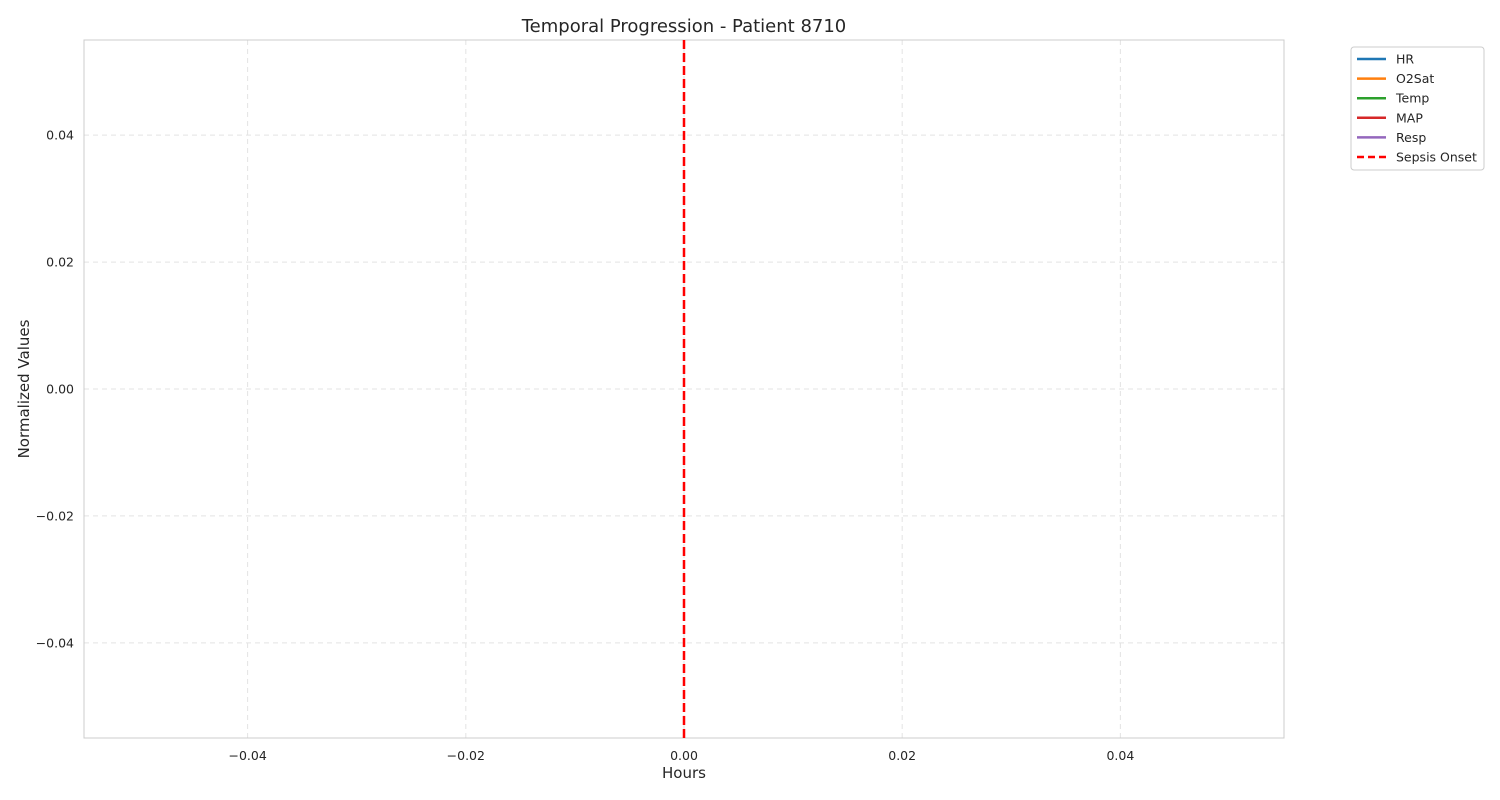  What do you see at coordinates (1417, 108) in the screenshot?
I see `legend: HR O2Sat Temp MAP Resp Sepsis Onset` at bounding box center [1417, 108].